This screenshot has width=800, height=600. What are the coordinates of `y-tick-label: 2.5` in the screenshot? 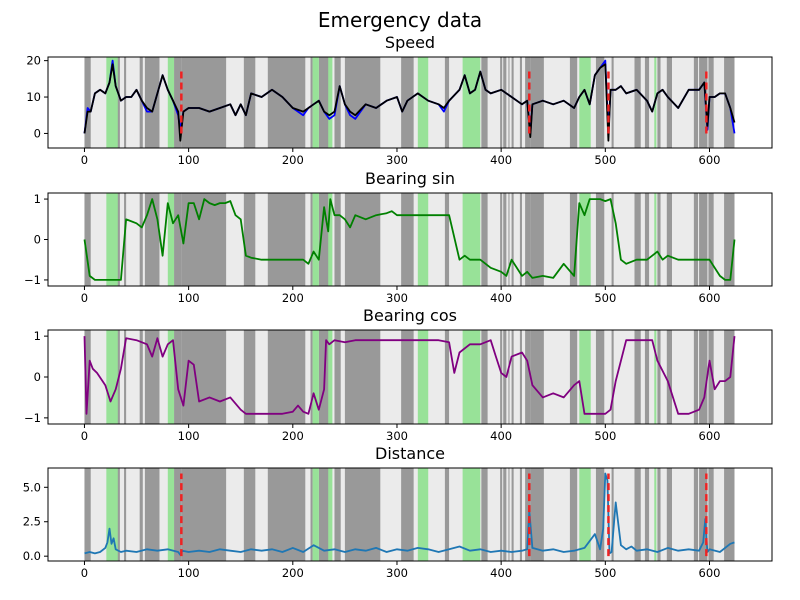 It's located at (32, 522).